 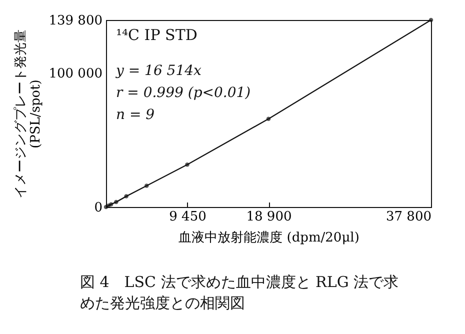 I want to click on annotation: r = 0.999 (p<0.01), so click(x=183, y=93).